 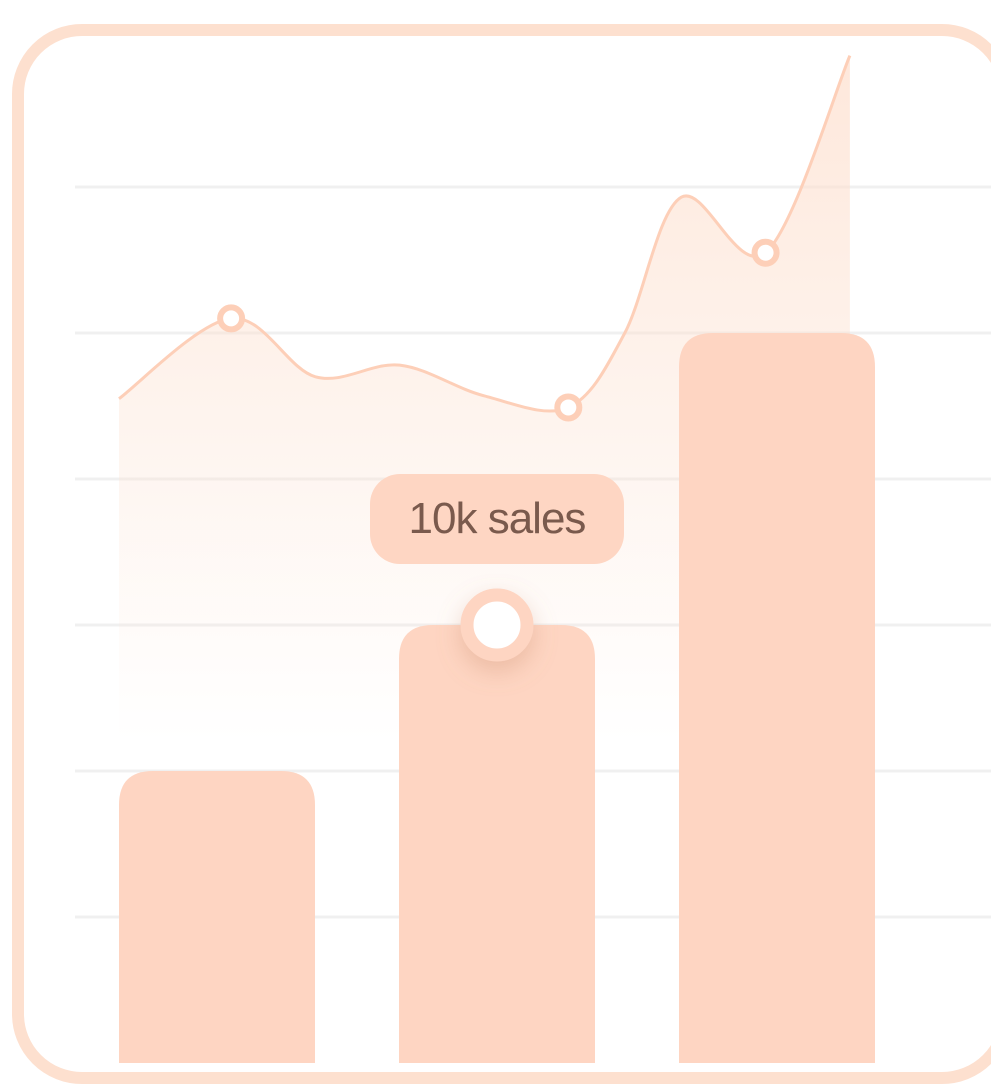 What do you see at coordinates (497, 519) in the screenshot?
I see `tooltip-label: 10k sales` at bounding box center [497, 519].